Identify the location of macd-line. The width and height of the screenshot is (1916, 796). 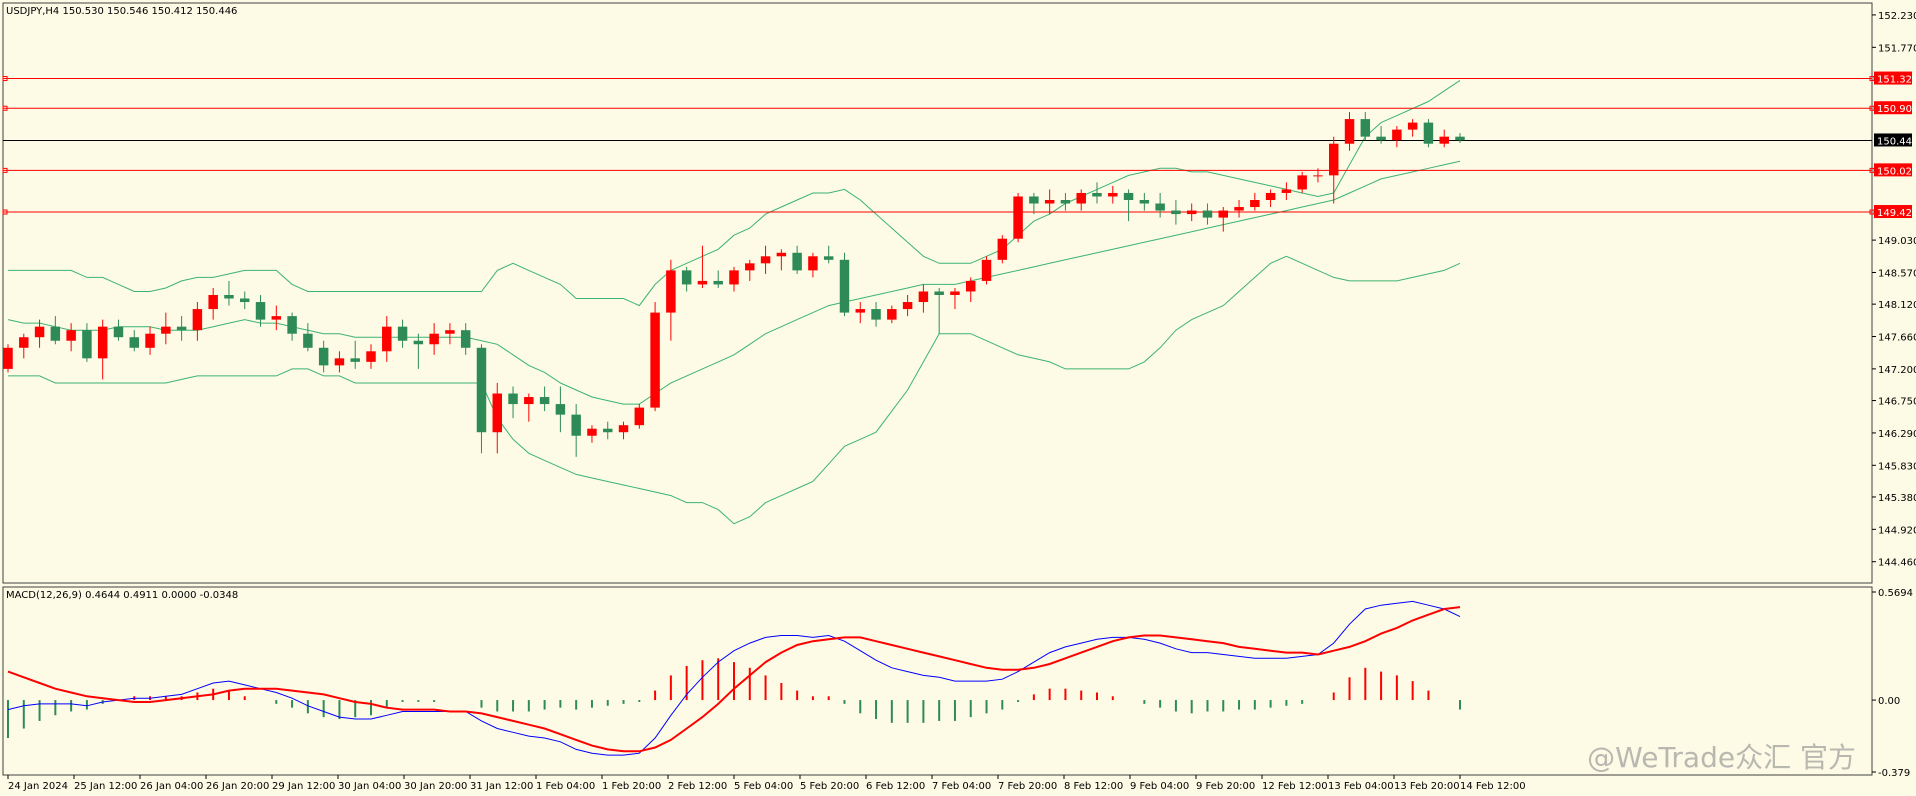
(734, 678).